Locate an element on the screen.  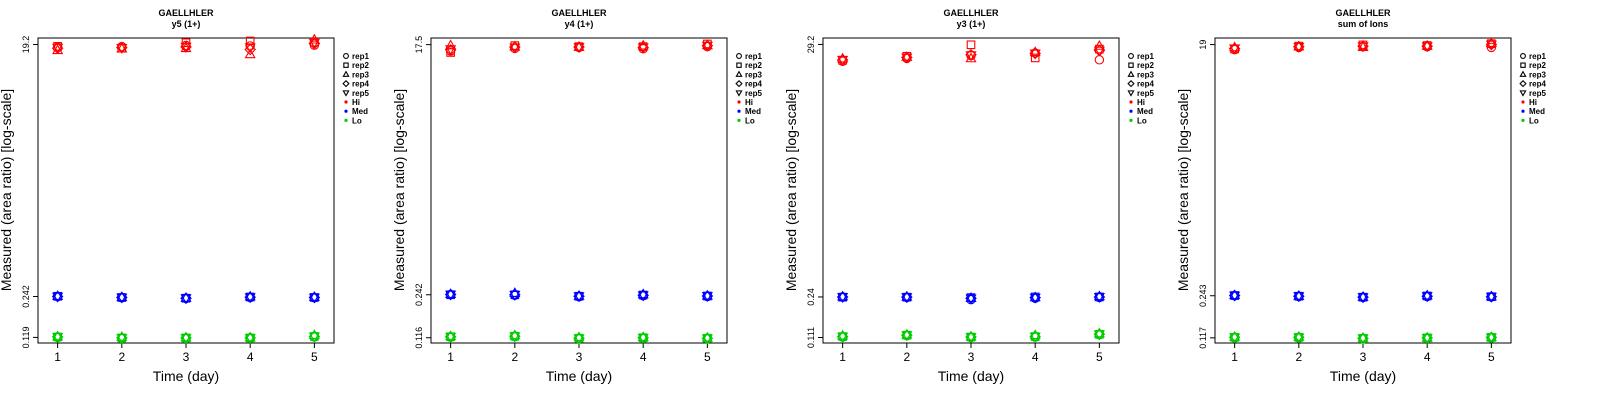
x-axis-label: Time (day) is located at coordinates (186, 376).